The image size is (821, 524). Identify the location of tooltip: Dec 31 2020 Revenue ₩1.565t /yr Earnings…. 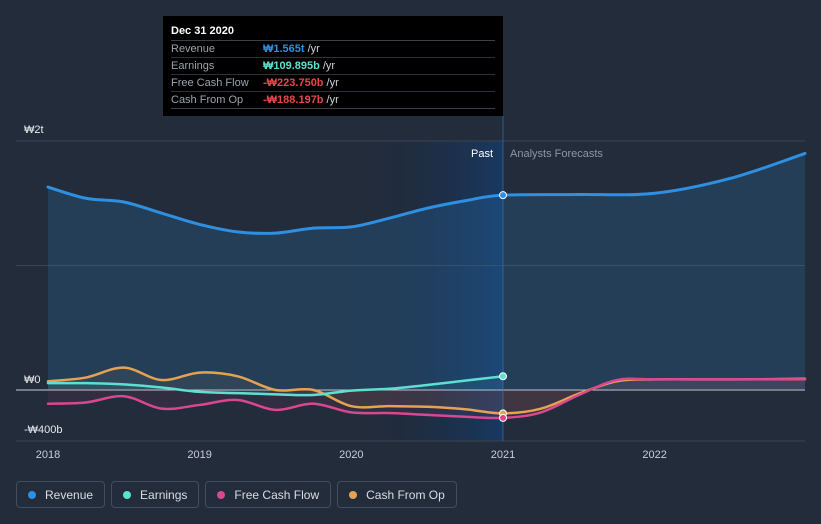
(333, 66).